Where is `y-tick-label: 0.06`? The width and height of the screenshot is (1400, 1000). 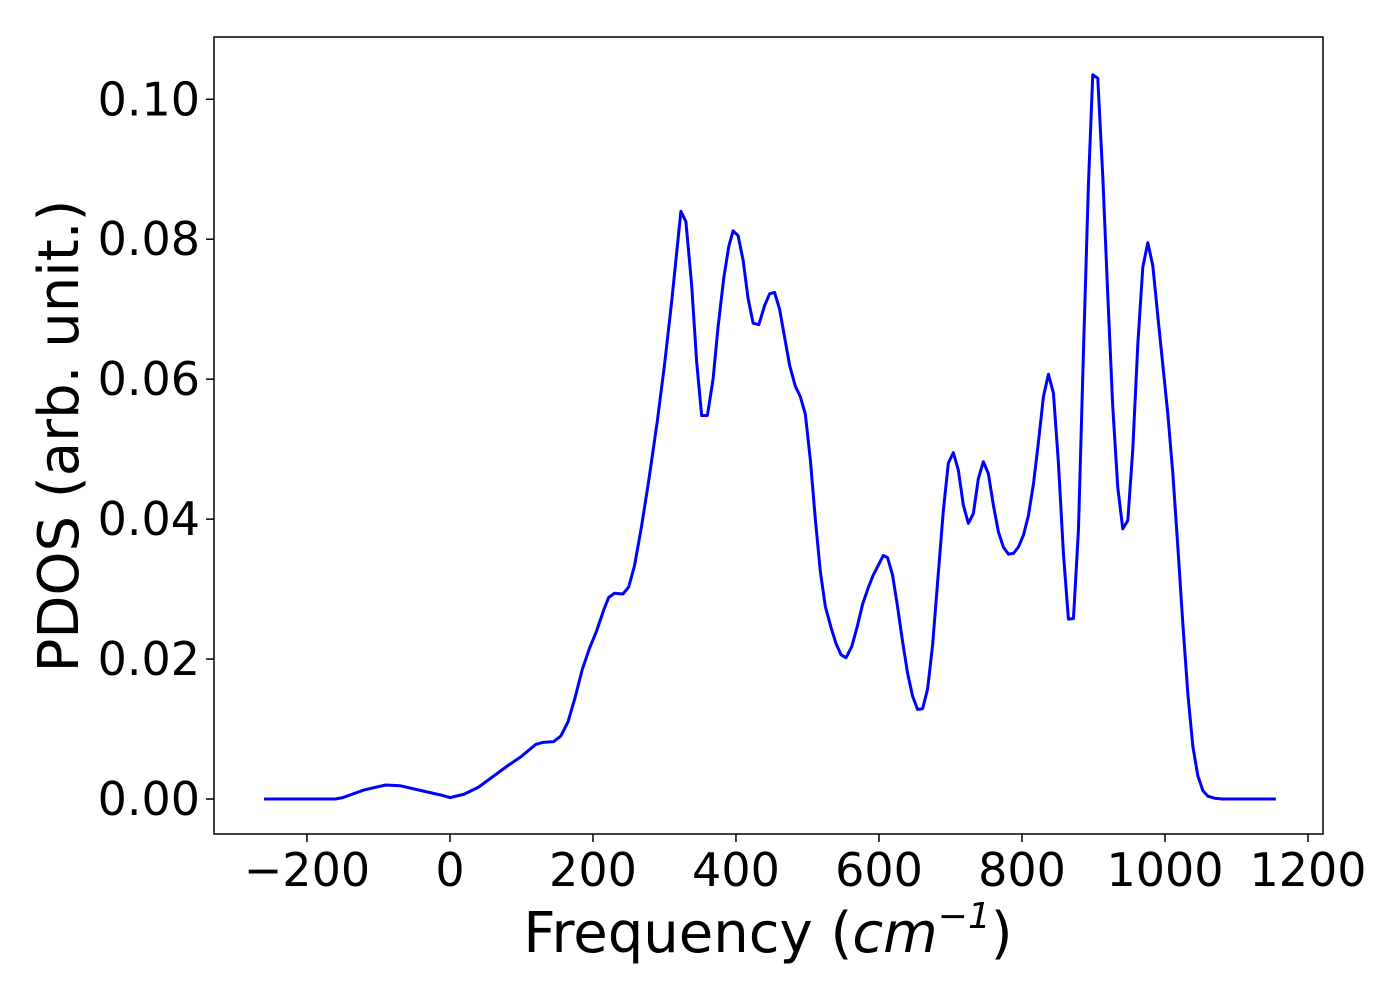 y-tick-label: 0.06 is located at coordinates (149, 379).